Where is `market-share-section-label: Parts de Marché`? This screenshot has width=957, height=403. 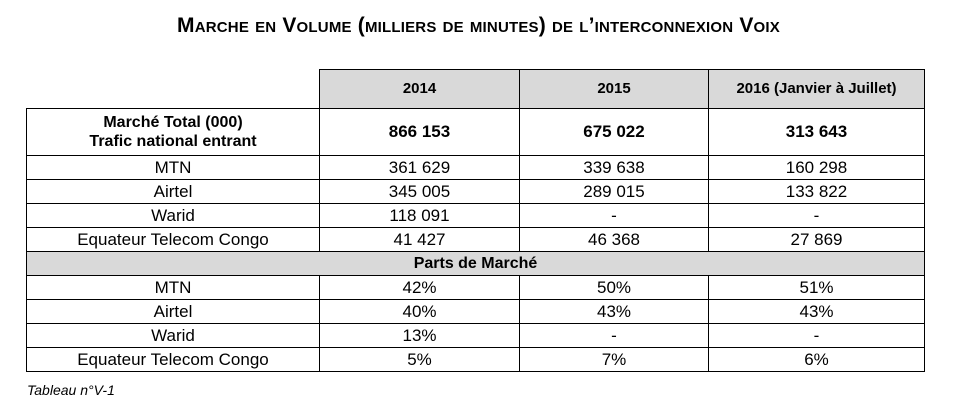
market-share-section-label: Parts de Marché is located at coordinates (475, 263).